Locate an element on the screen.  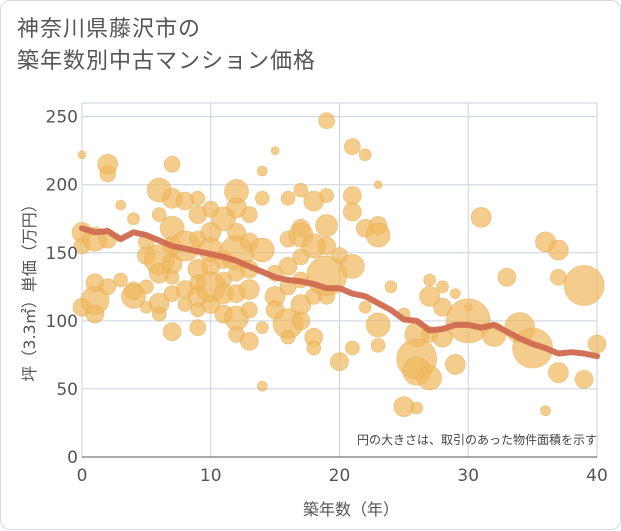
x-tick-label: 30 is located at coordinates (468, 476).